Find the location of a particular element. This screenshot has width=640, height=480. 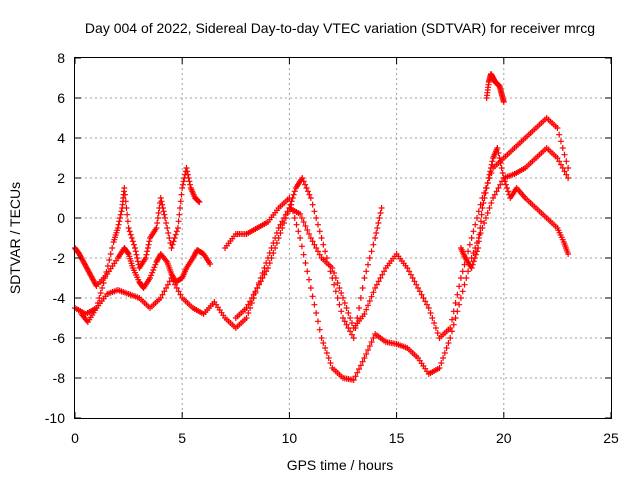

y-tick-label: 0 is located at coordinates (61, 218).